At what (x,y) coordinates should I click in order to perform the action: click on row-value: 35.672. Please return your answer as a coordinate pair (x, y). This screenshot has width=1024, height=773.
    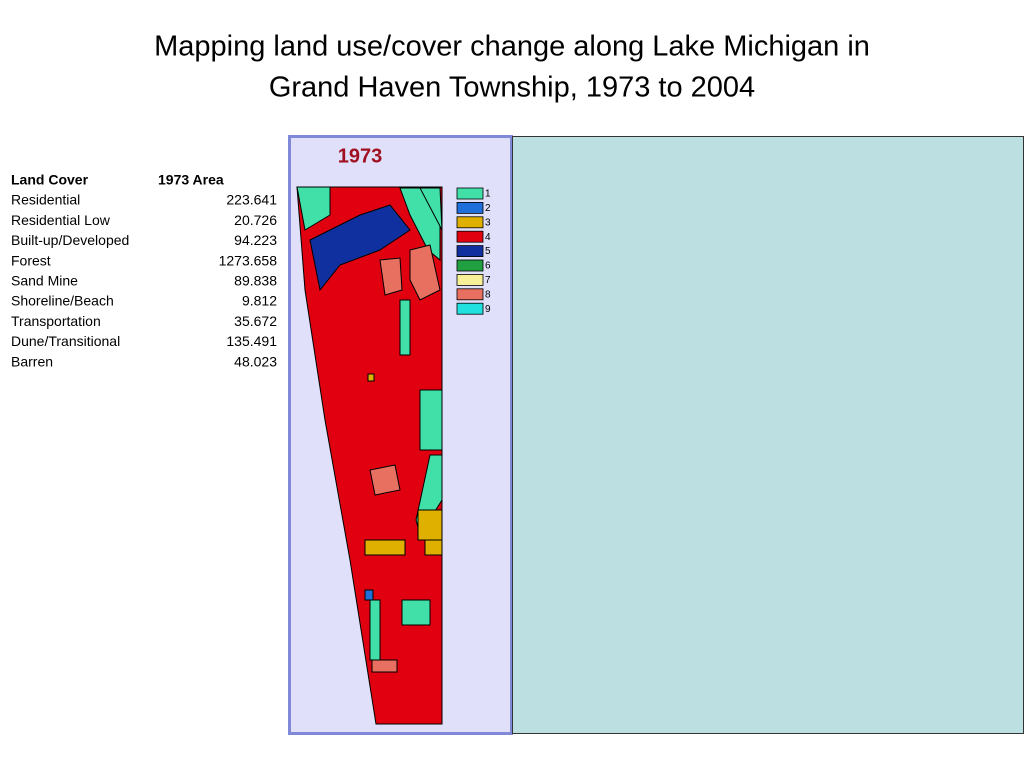
    Looking at the image, I should click on (255, 321).